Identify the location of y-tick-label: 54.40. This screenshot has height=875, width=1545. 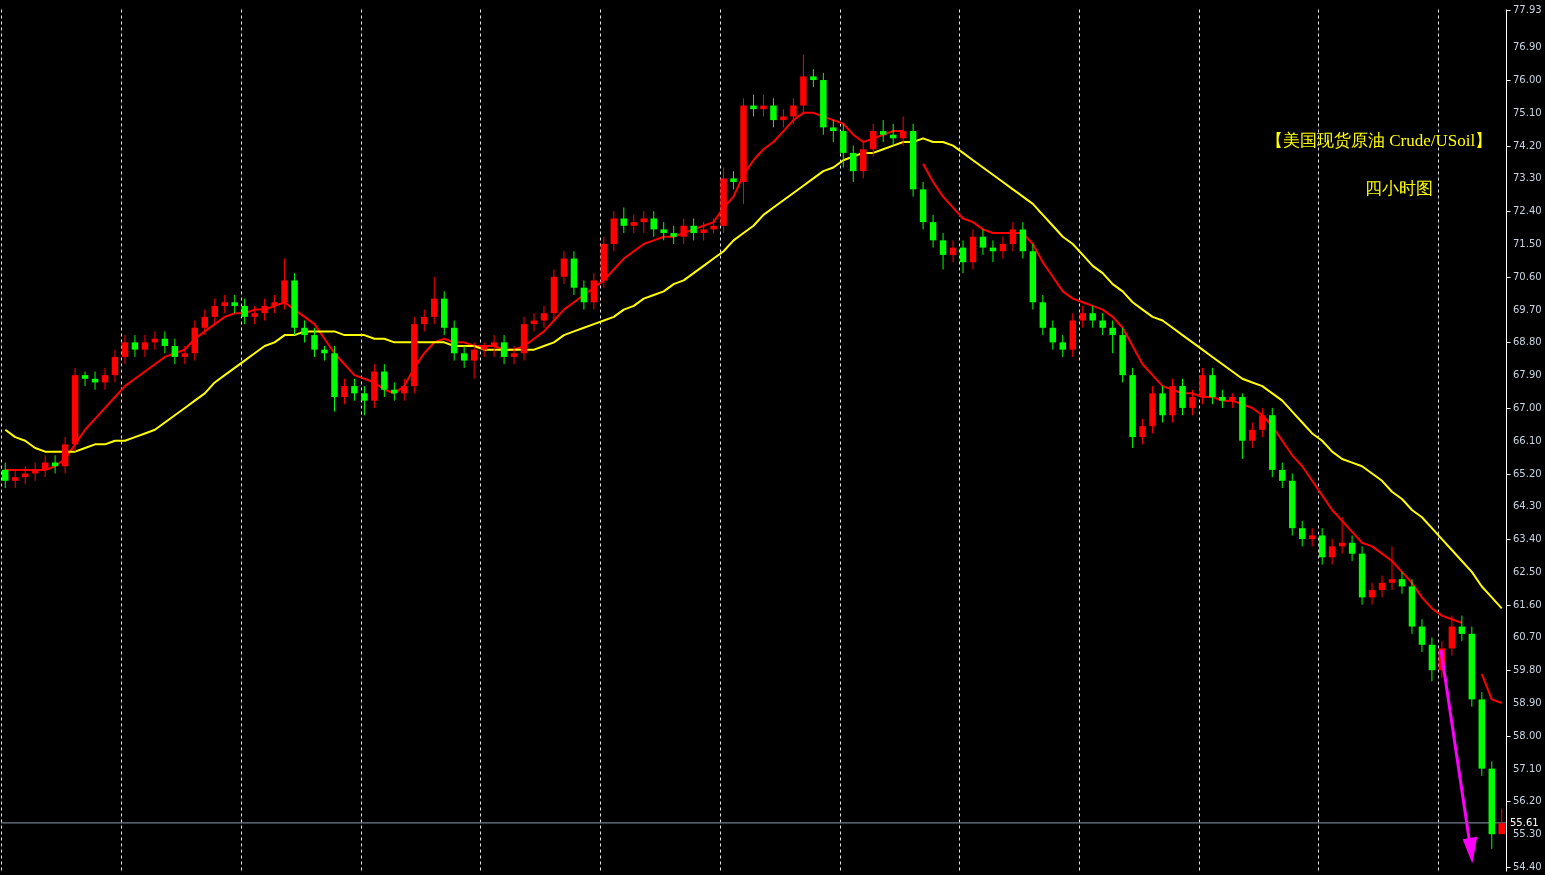
(1527, 866).